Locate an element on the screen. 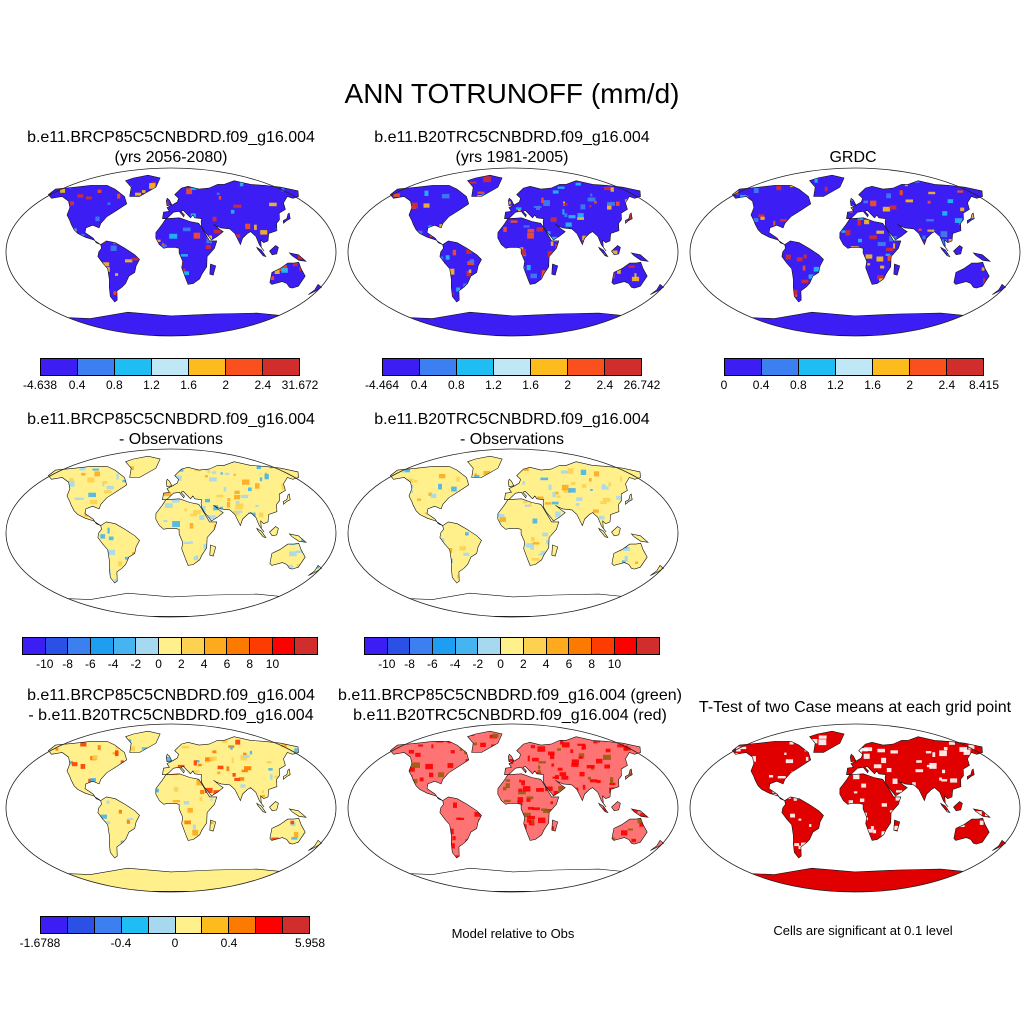 The image size is (1024, 1024). colorbar-tick-label: 5.958 is located at coordinates (310, 943).